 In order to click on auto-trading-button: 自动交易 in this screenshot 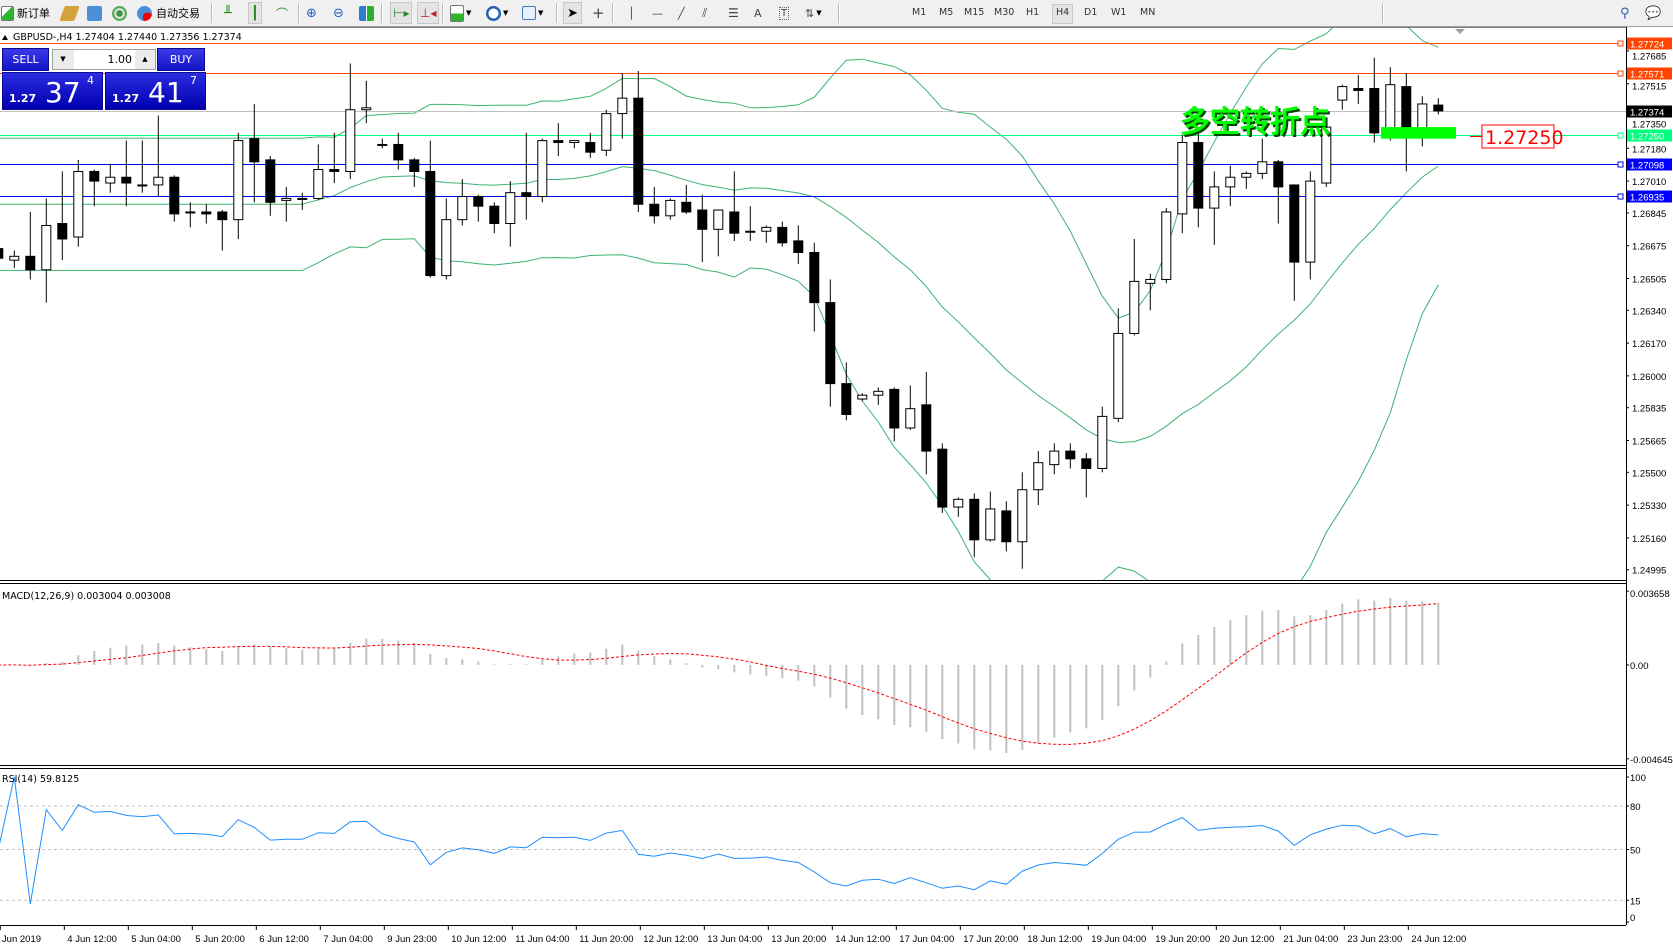, I will do `click(168, 13)`.